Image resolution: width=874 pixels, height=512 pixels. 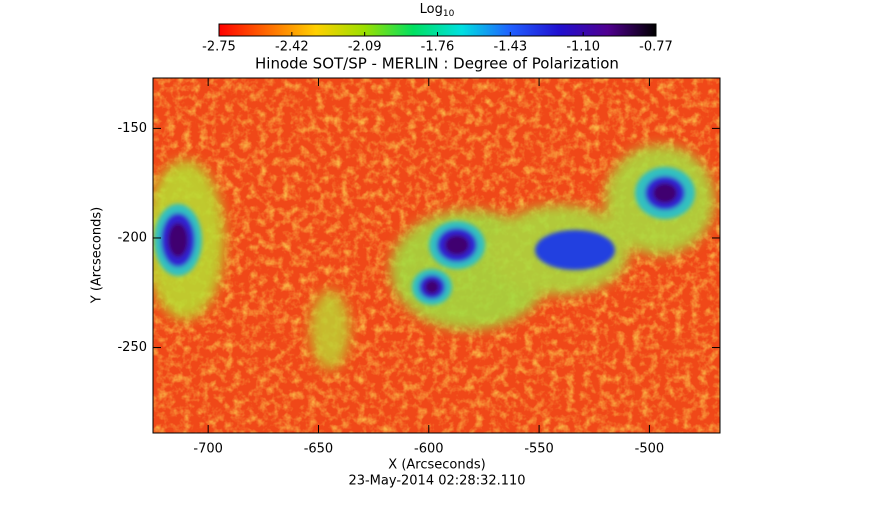 I want to click on colorbar-label: Log10, so click(x=437, y=10).